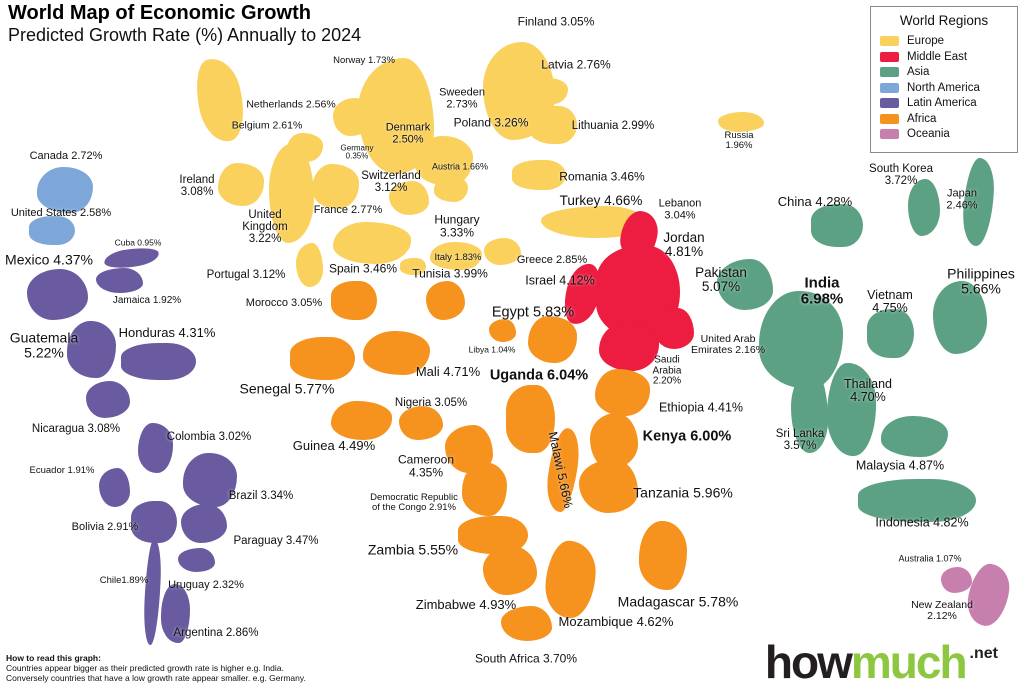 Image resolution: width=1024 pixels, height=685 pixels. What do you see at coordinates (549, 91) in the screenshot?
I see `country-shape-latvia` at bounding box center [549, 91].